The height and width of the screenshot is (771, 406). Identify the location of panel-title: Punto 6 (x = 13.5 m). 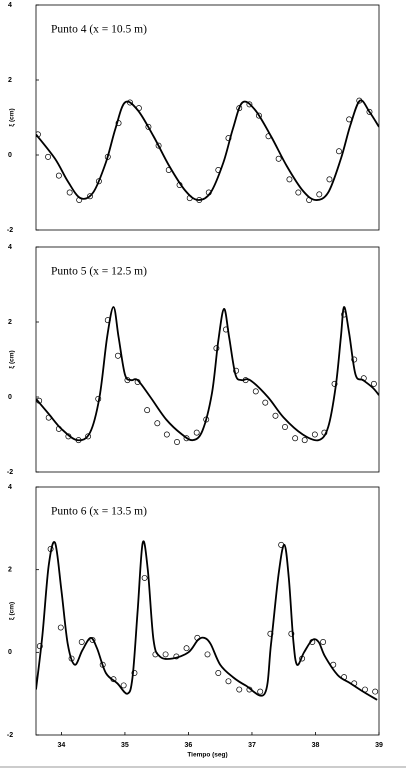
(99, 512).